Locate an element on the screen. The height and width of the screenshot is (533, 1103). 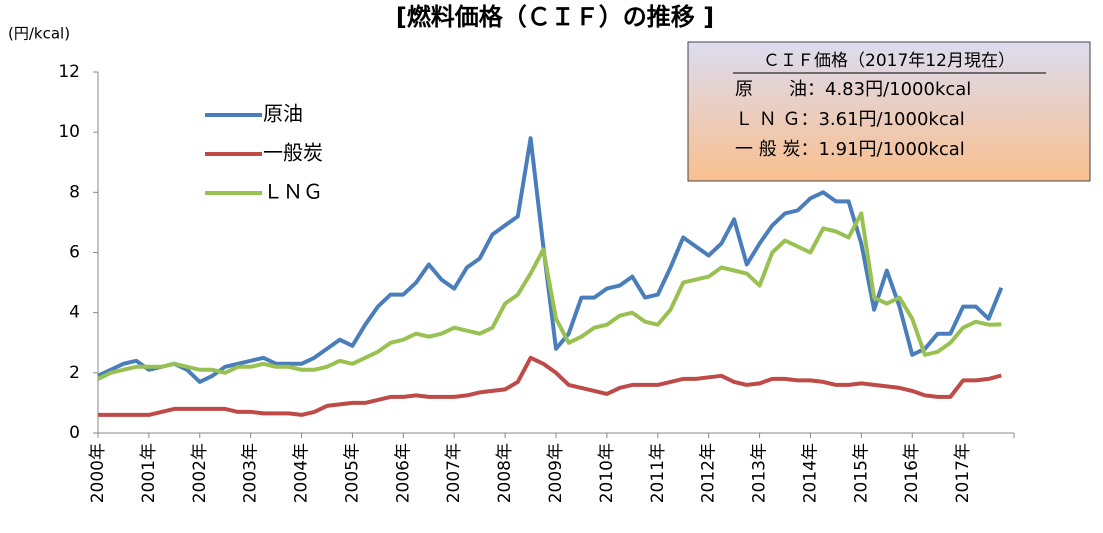
series-line is located at coordinates (550, 386).